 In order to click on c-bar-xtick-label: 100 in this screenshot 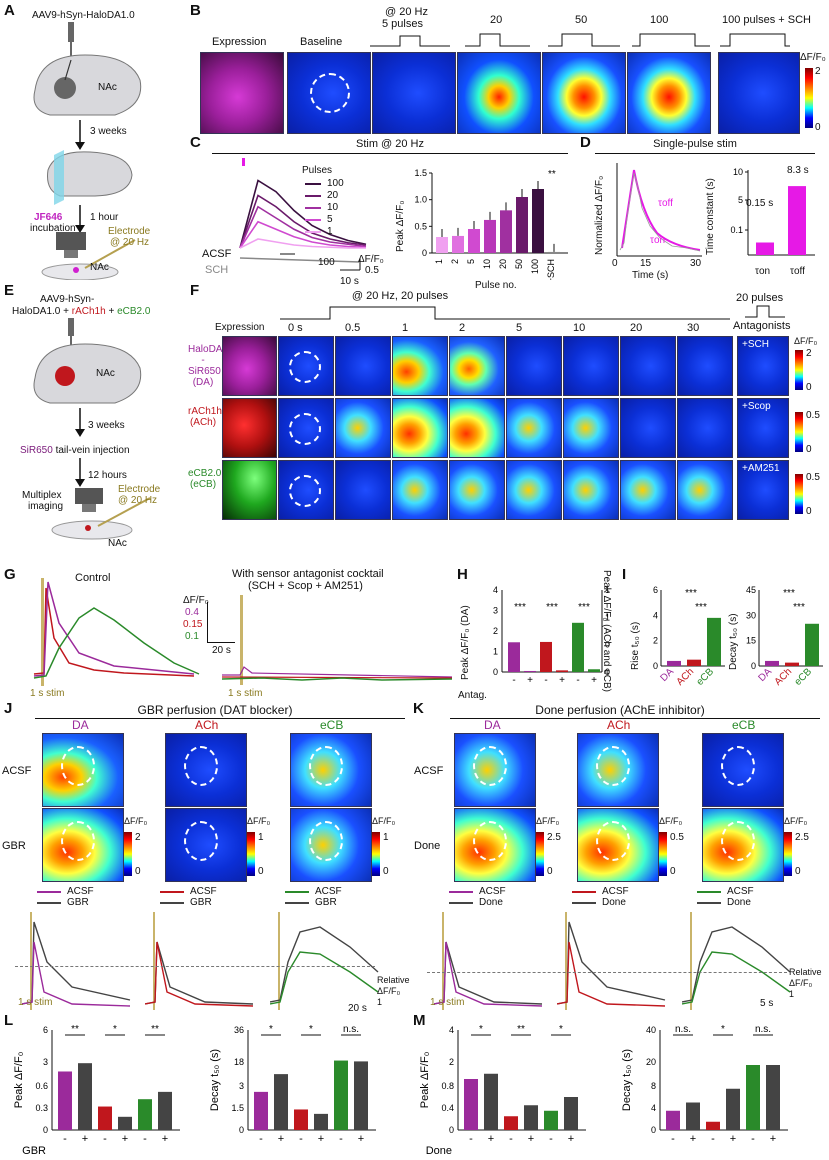, I will do `click(535, 266)`.